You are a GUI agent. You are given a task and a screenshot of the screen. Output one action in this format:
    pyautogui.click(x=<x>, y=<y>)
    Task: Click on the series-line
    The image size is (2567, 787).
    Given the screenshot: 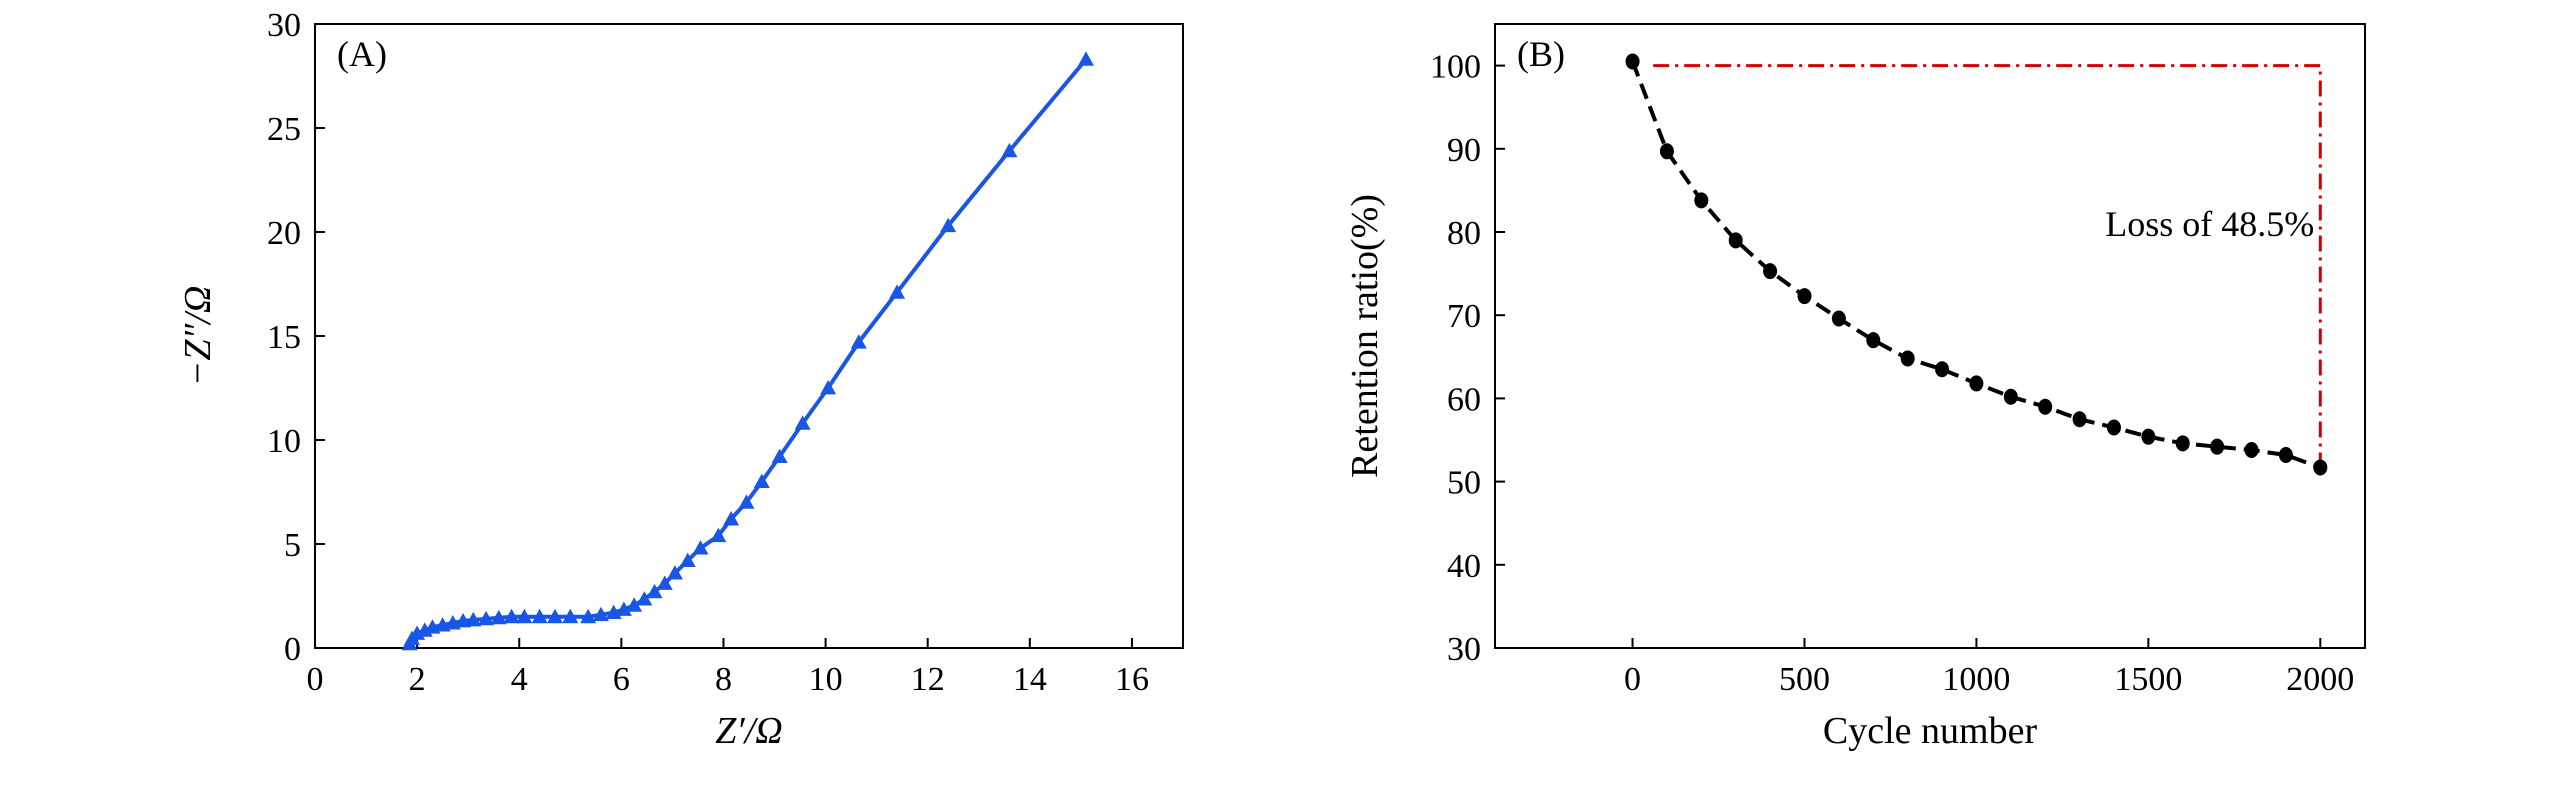 What is the action you would take?
    pyautogui.click(x=1975, y=265)
    